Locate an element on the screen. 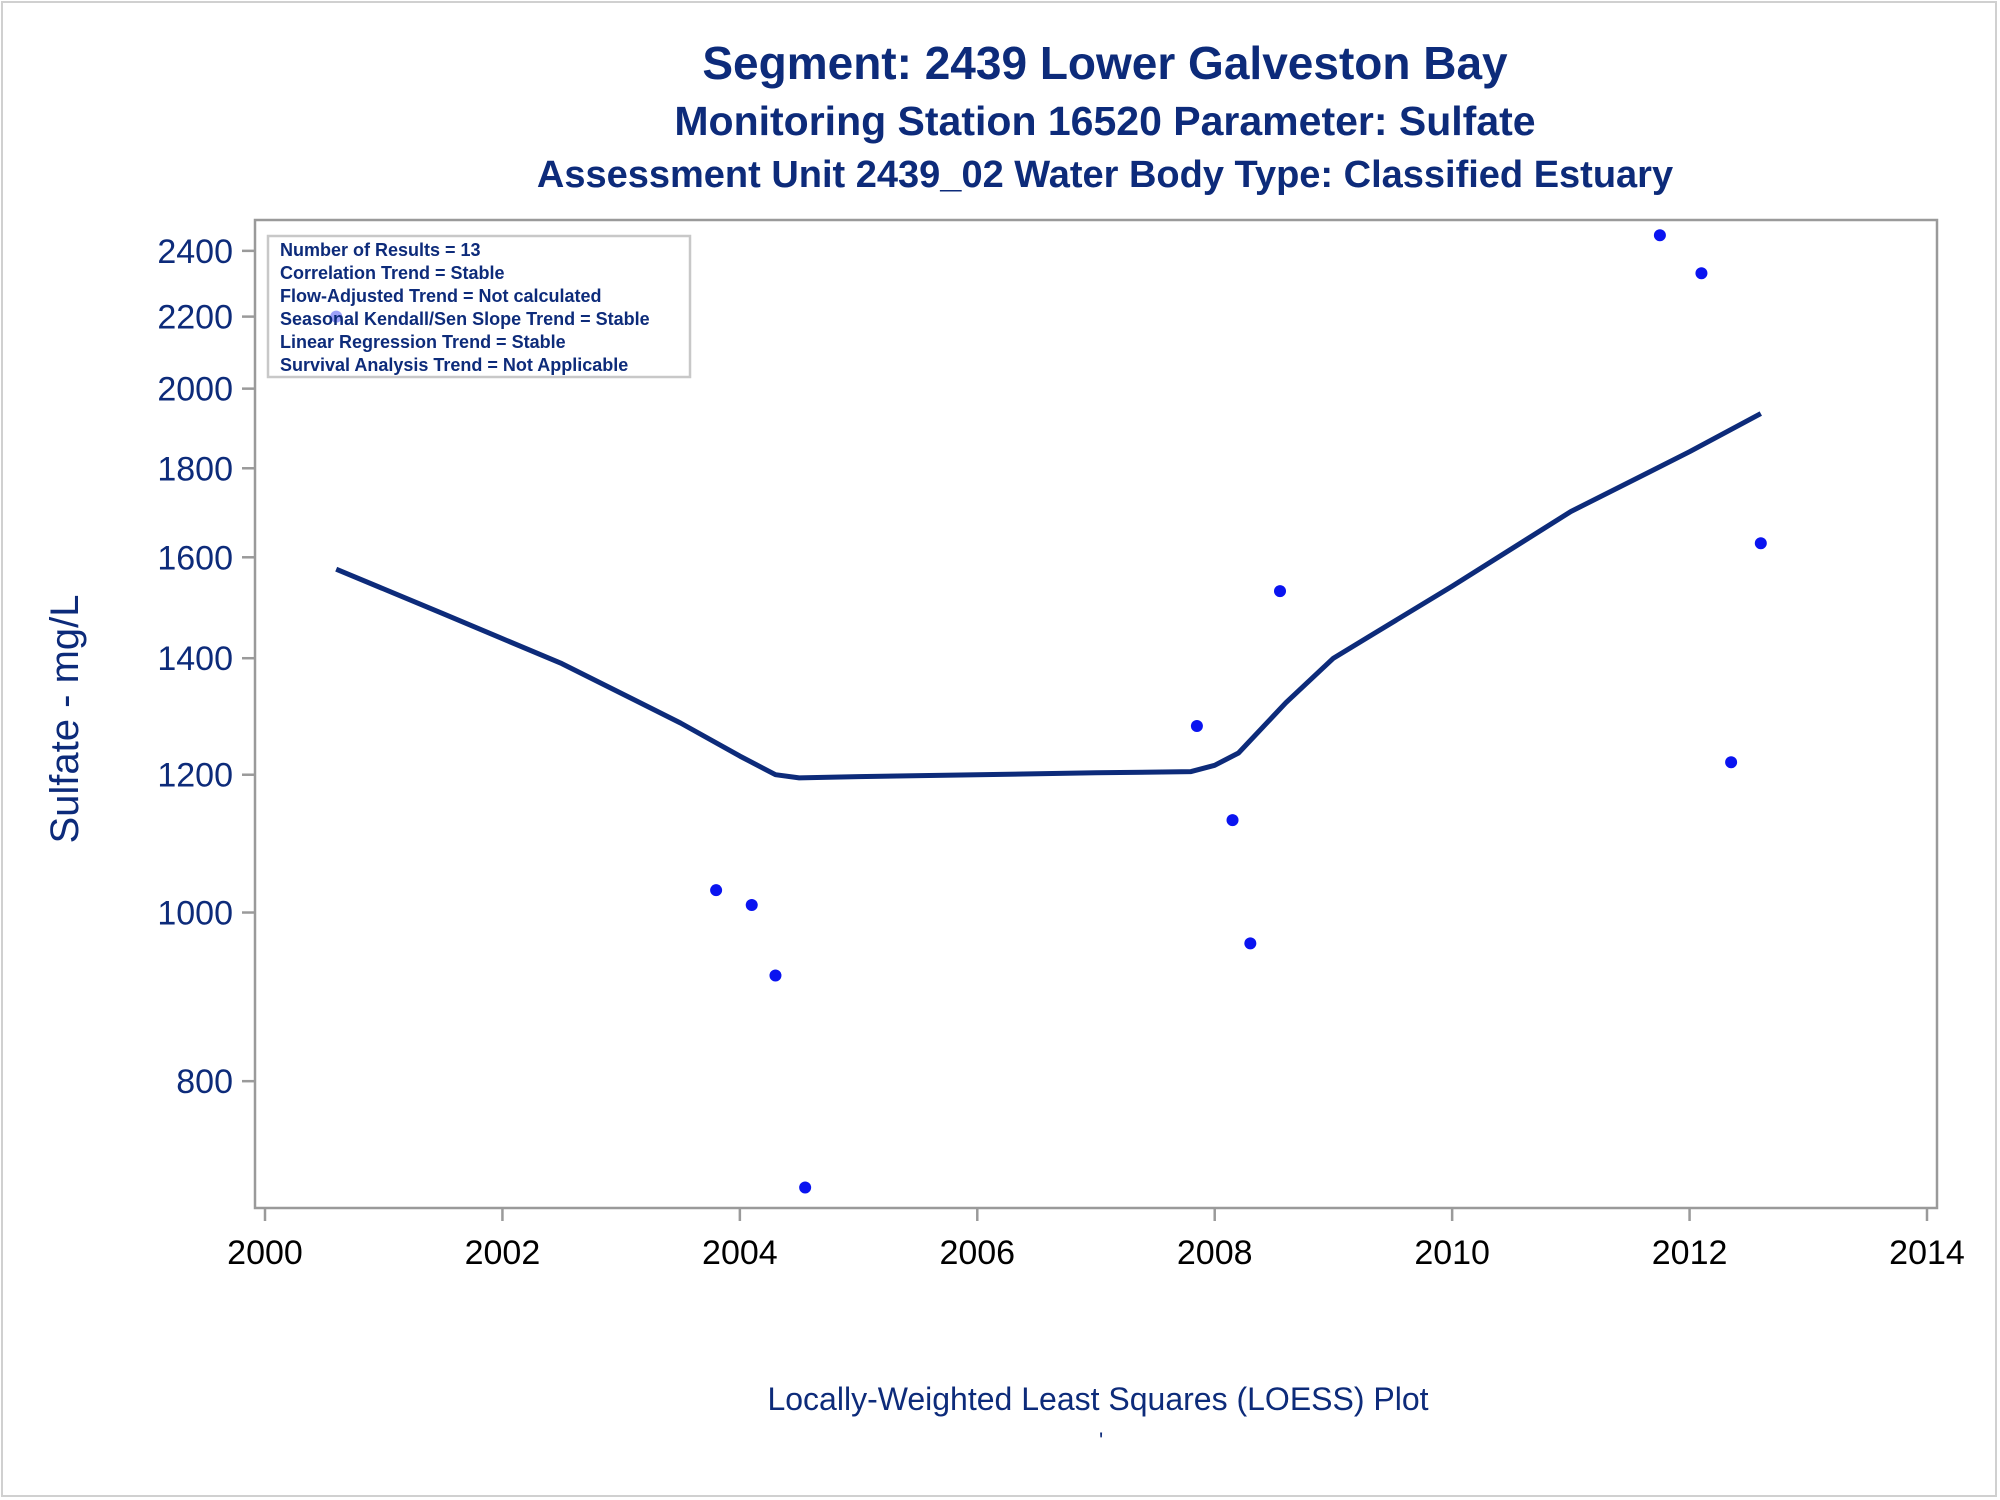 The image size is (2000, 1500). y-axis-label: Sulfate - mg/L is located at coordinates (65, 718).